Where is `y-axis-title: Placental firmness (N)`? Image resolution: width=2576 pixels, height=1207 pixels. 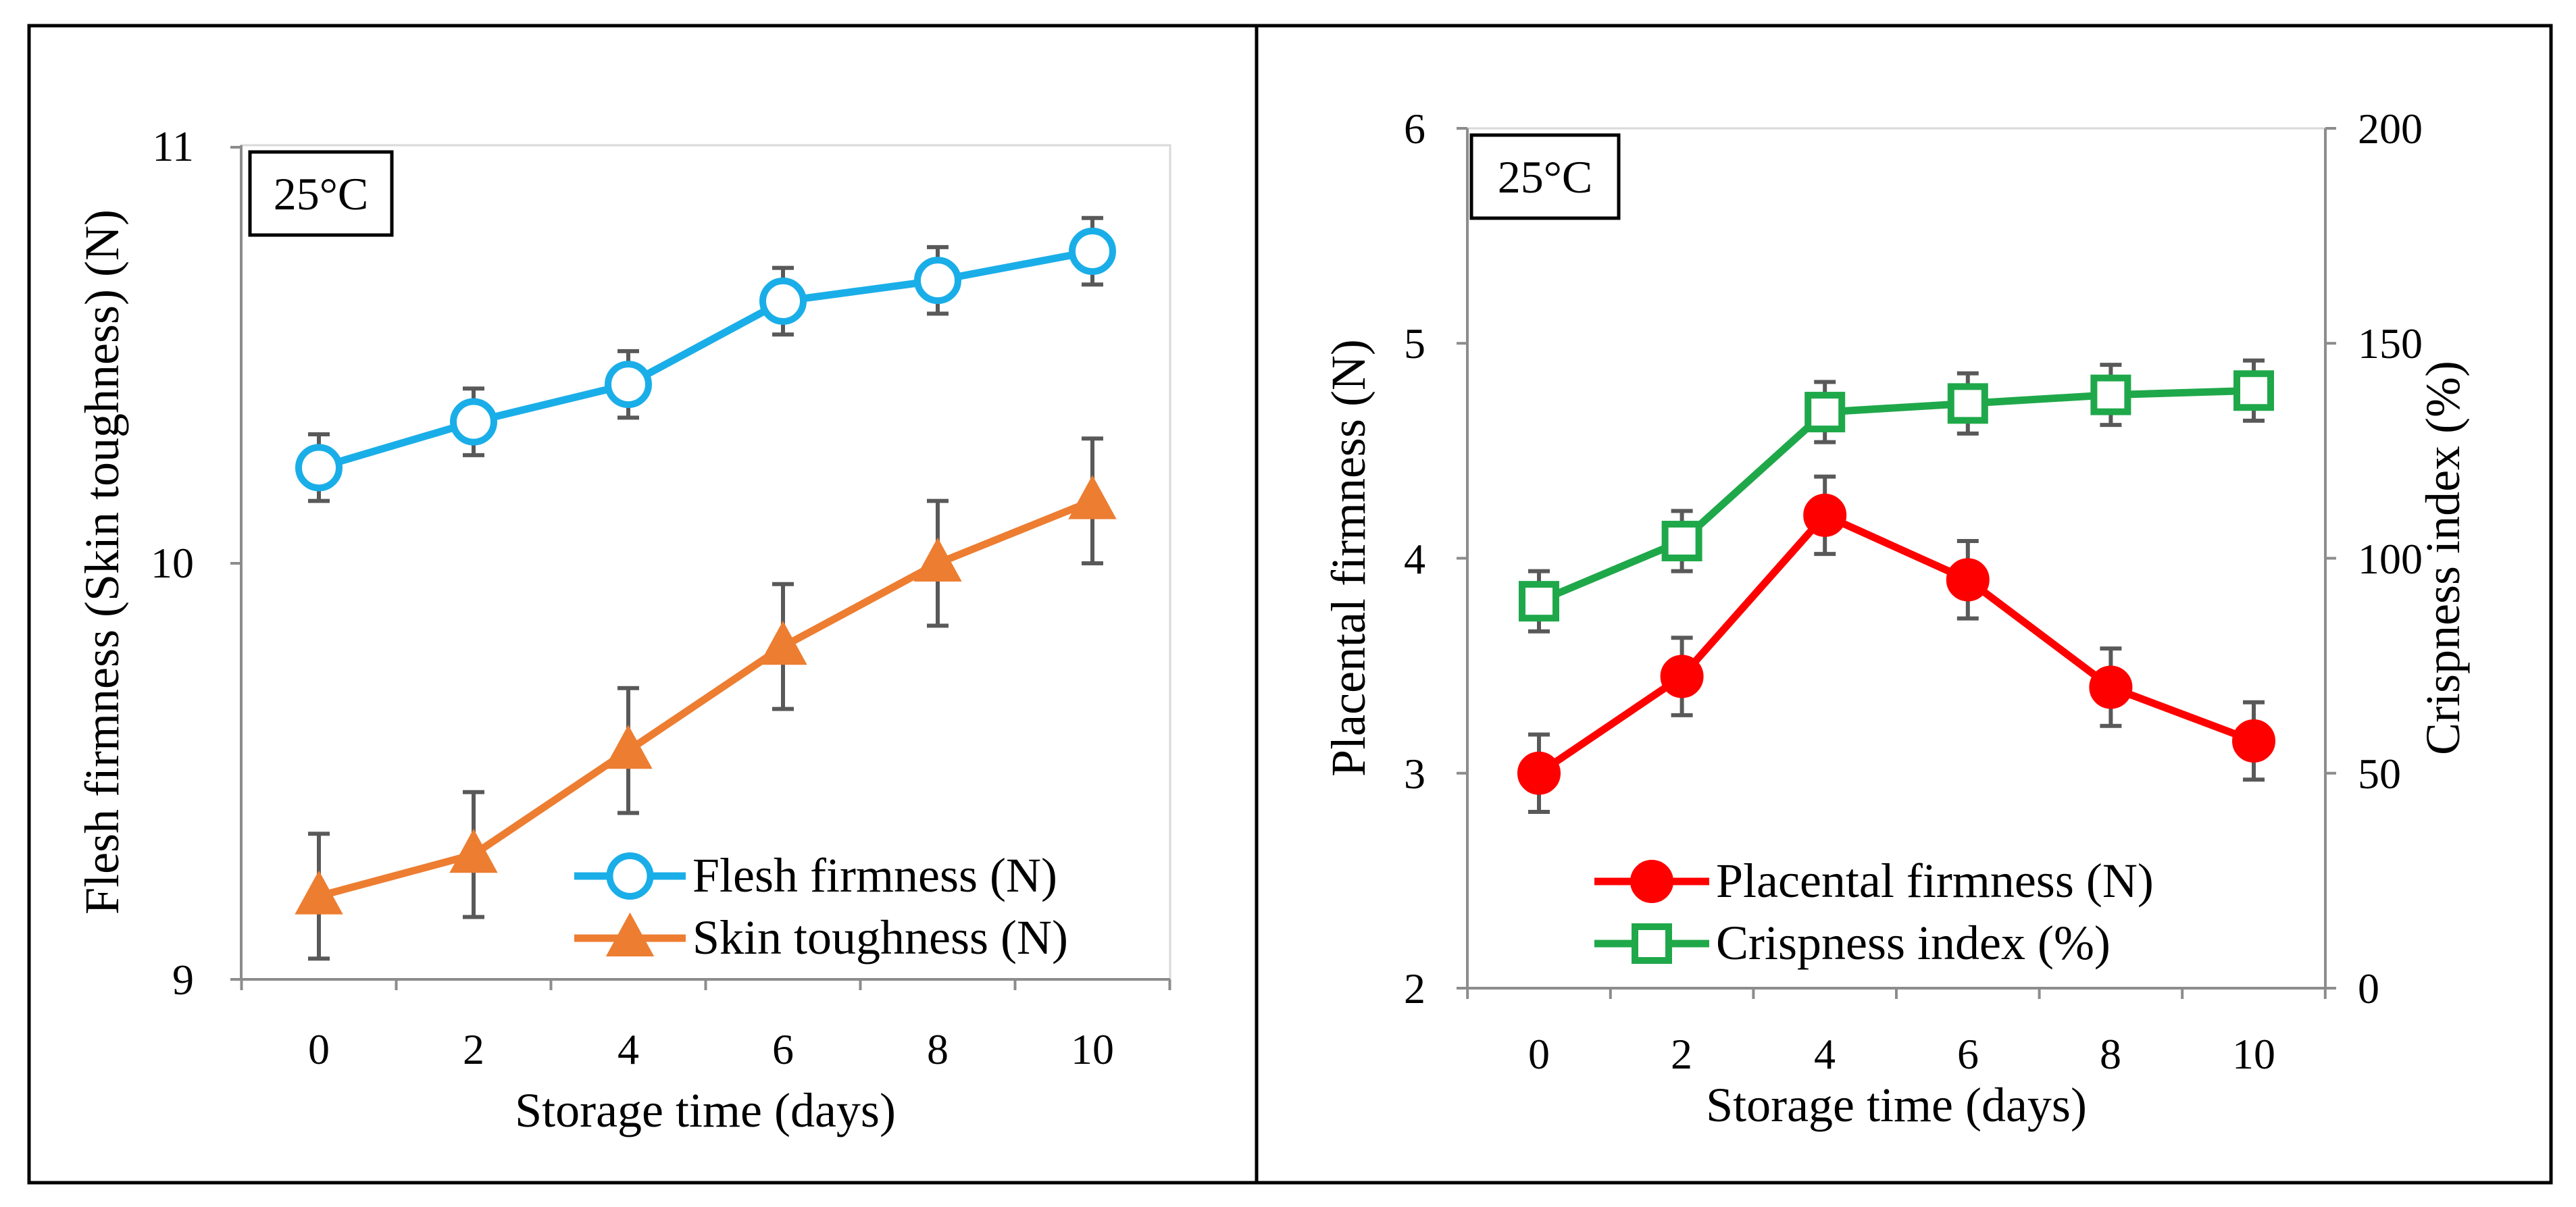 y-axis-title: Placental firmness (N) is located at coordinates (1348, 558).